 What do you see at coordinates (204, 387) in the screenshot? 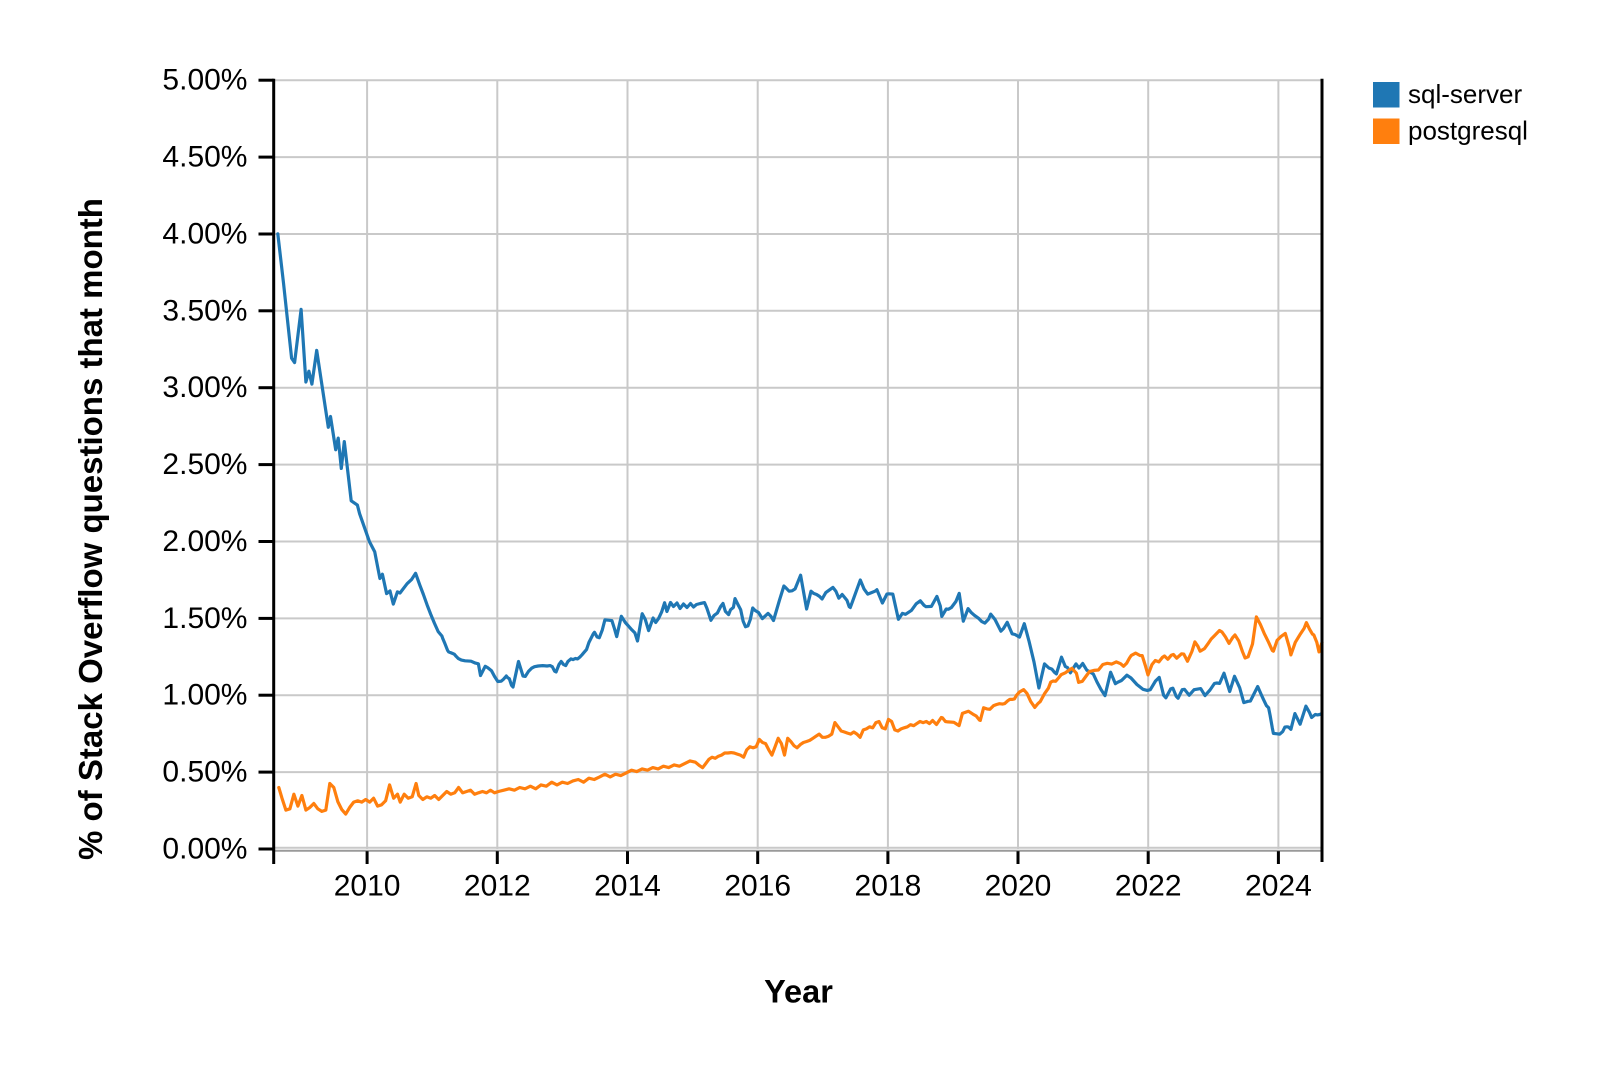
I see `svg-text: 3.00%` at bounding box center [204, 387].